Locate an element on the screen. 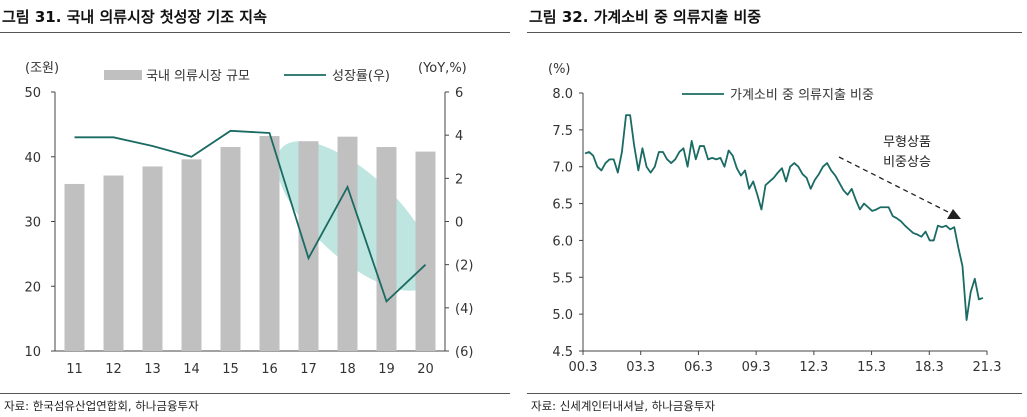  left-y-tick-label: 50 is located at coordinates (32, 93).